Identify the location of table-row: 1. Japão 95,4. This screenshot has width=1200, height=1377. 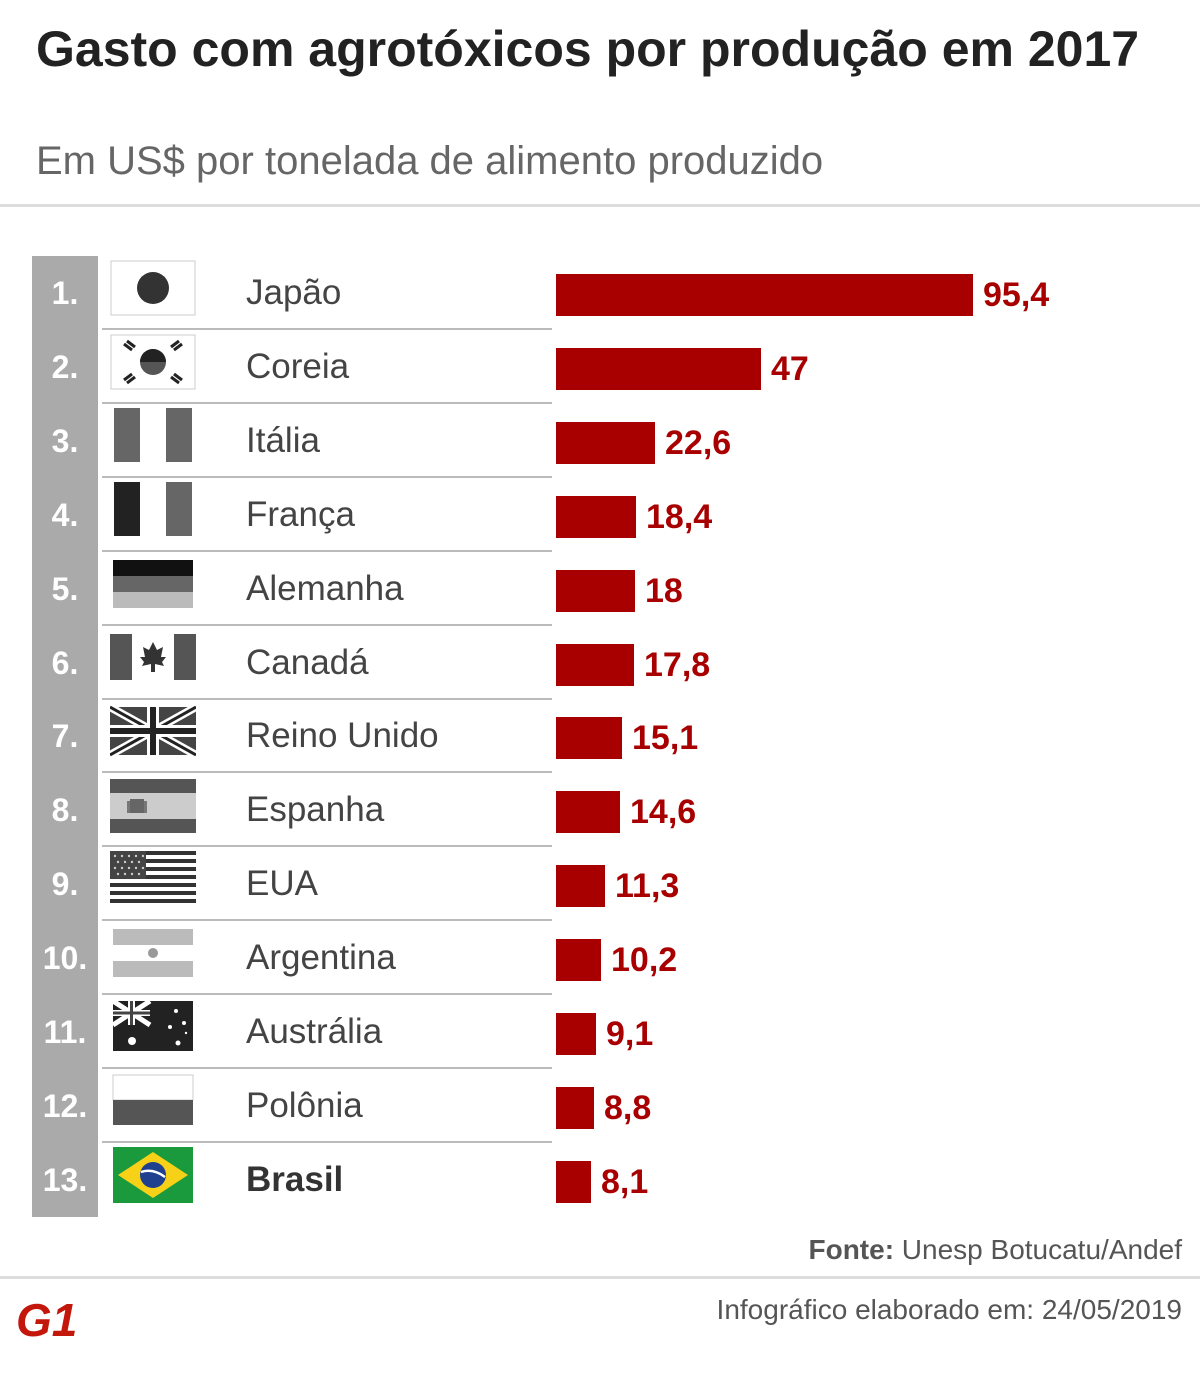
(600, 293).